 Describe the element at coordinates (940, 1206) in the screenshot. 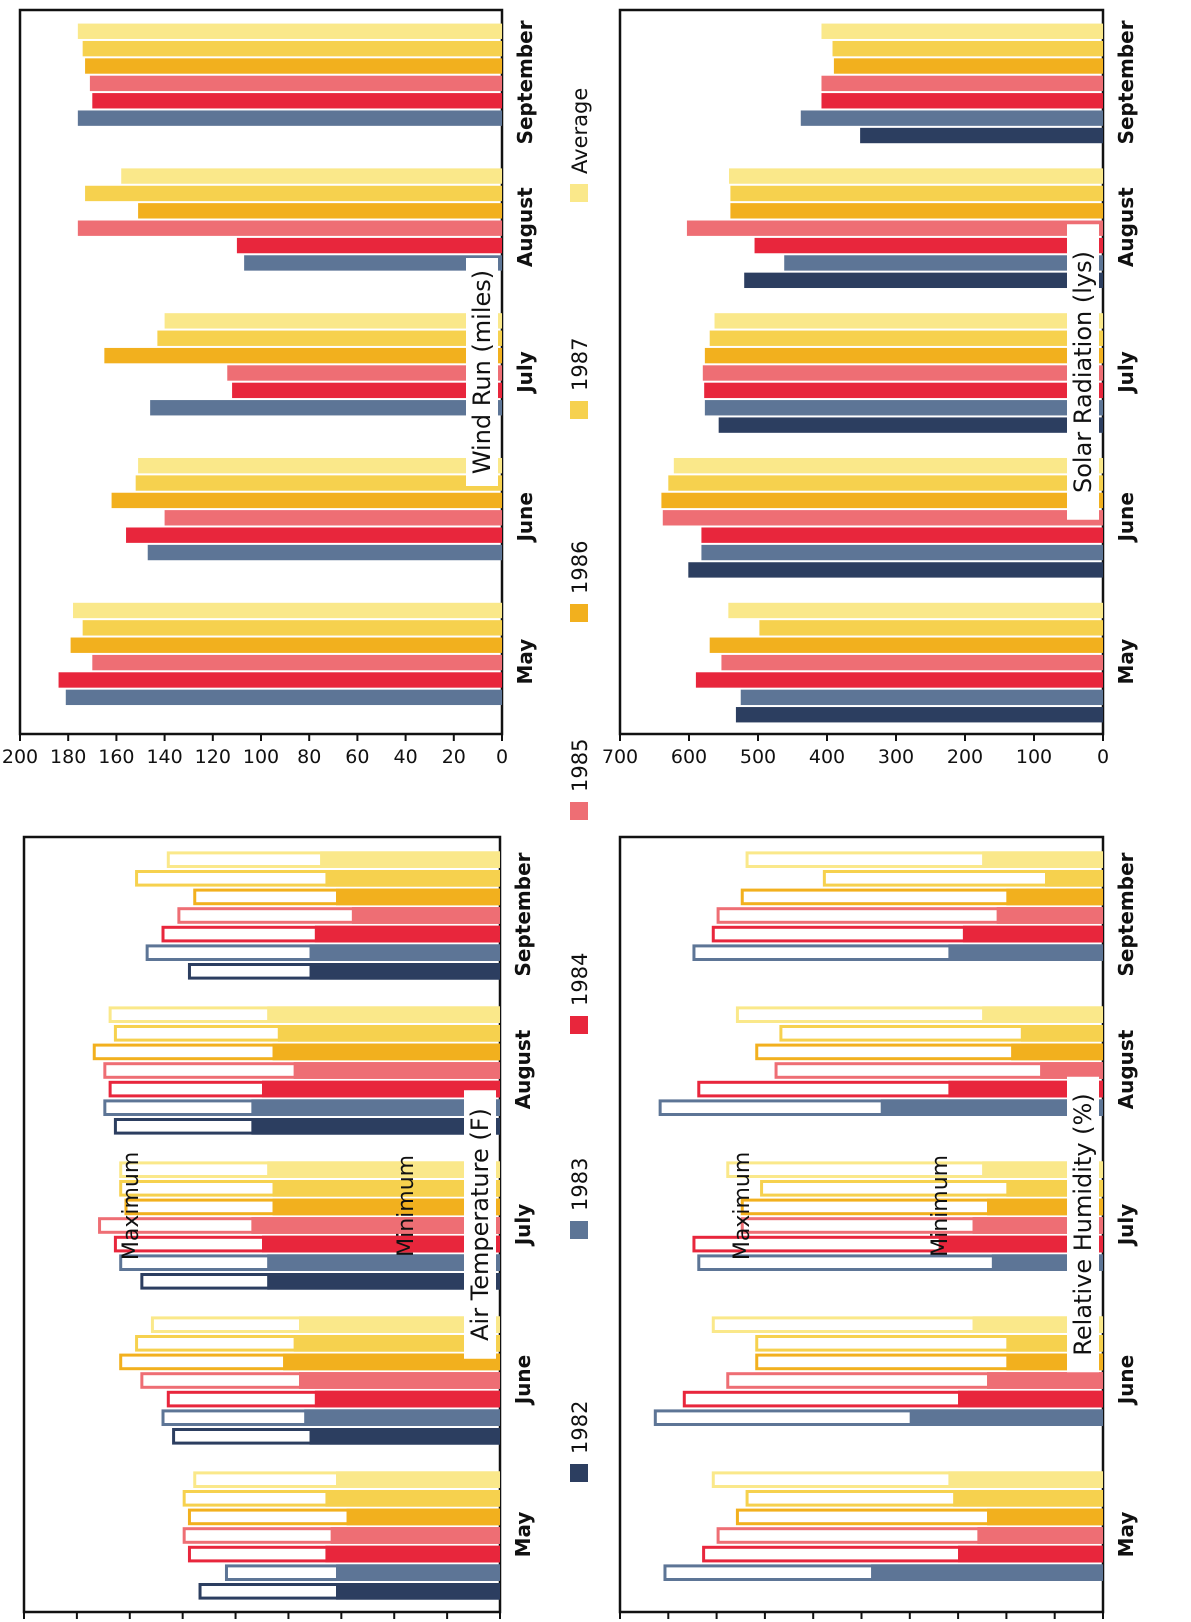

I see `rh-annotation-minimum: Minimum` at that location.